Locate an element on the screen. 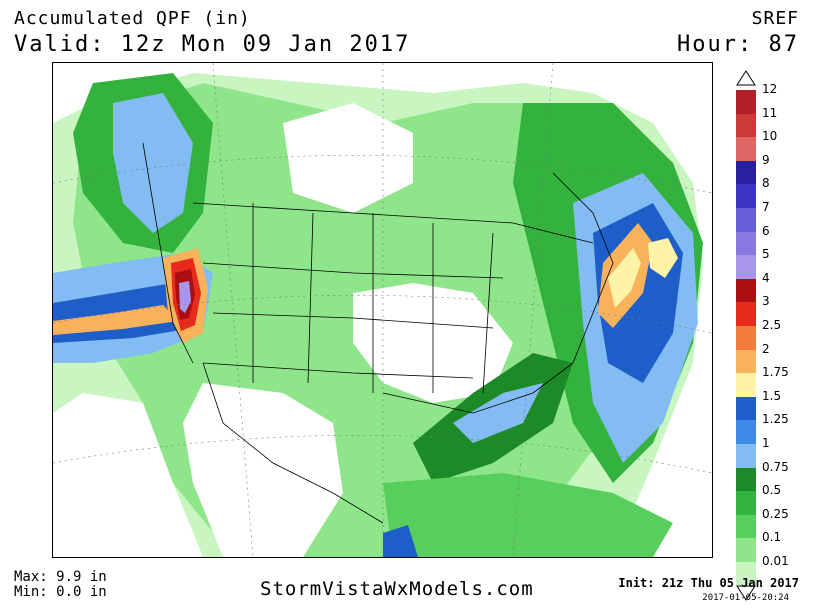  legend-swatch: 1.75 is located at coordinates (762, 381).